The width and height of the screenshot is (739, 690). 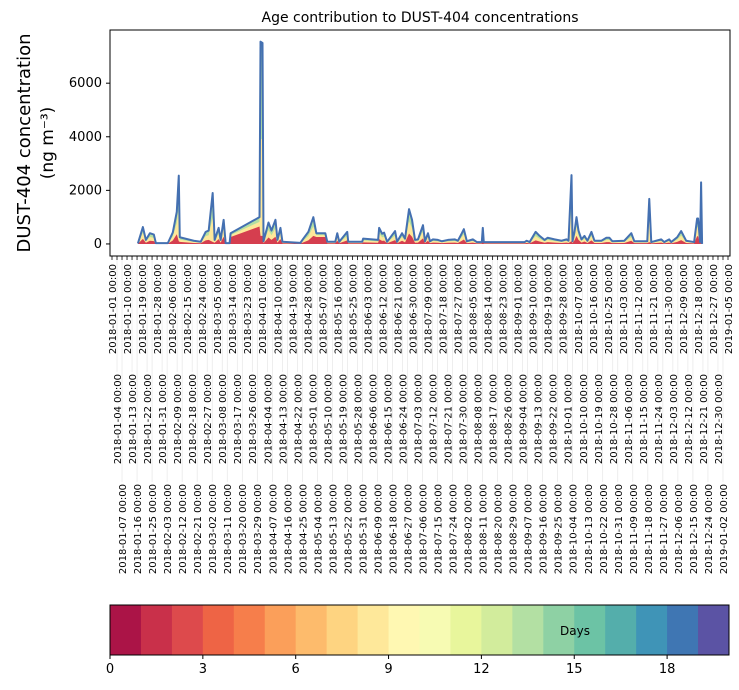 What do you see at coordinates (504, 309) in the screenshot?
I see `x-tick-label: 2018-08-23 00:00` at bounding box center [504, 309].